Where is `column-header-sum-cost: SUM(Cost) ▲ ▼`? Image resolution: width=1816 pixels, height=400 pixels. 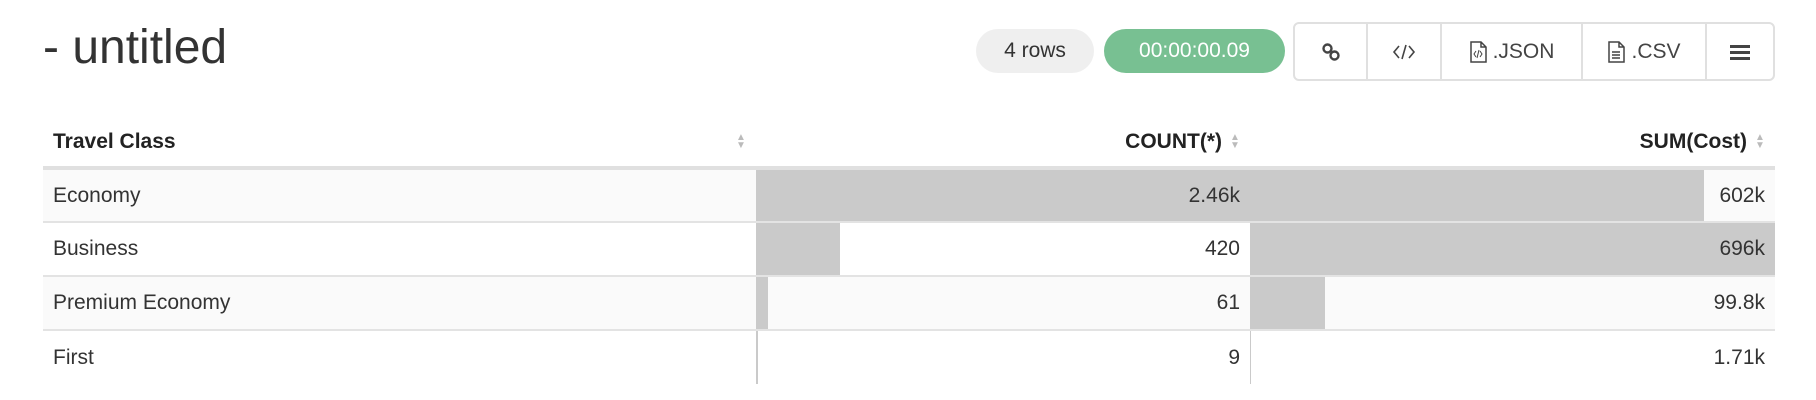
column-header-sum-cost: SUM(Cost) ▲ ▼ is located at coordinates (1512, 144).